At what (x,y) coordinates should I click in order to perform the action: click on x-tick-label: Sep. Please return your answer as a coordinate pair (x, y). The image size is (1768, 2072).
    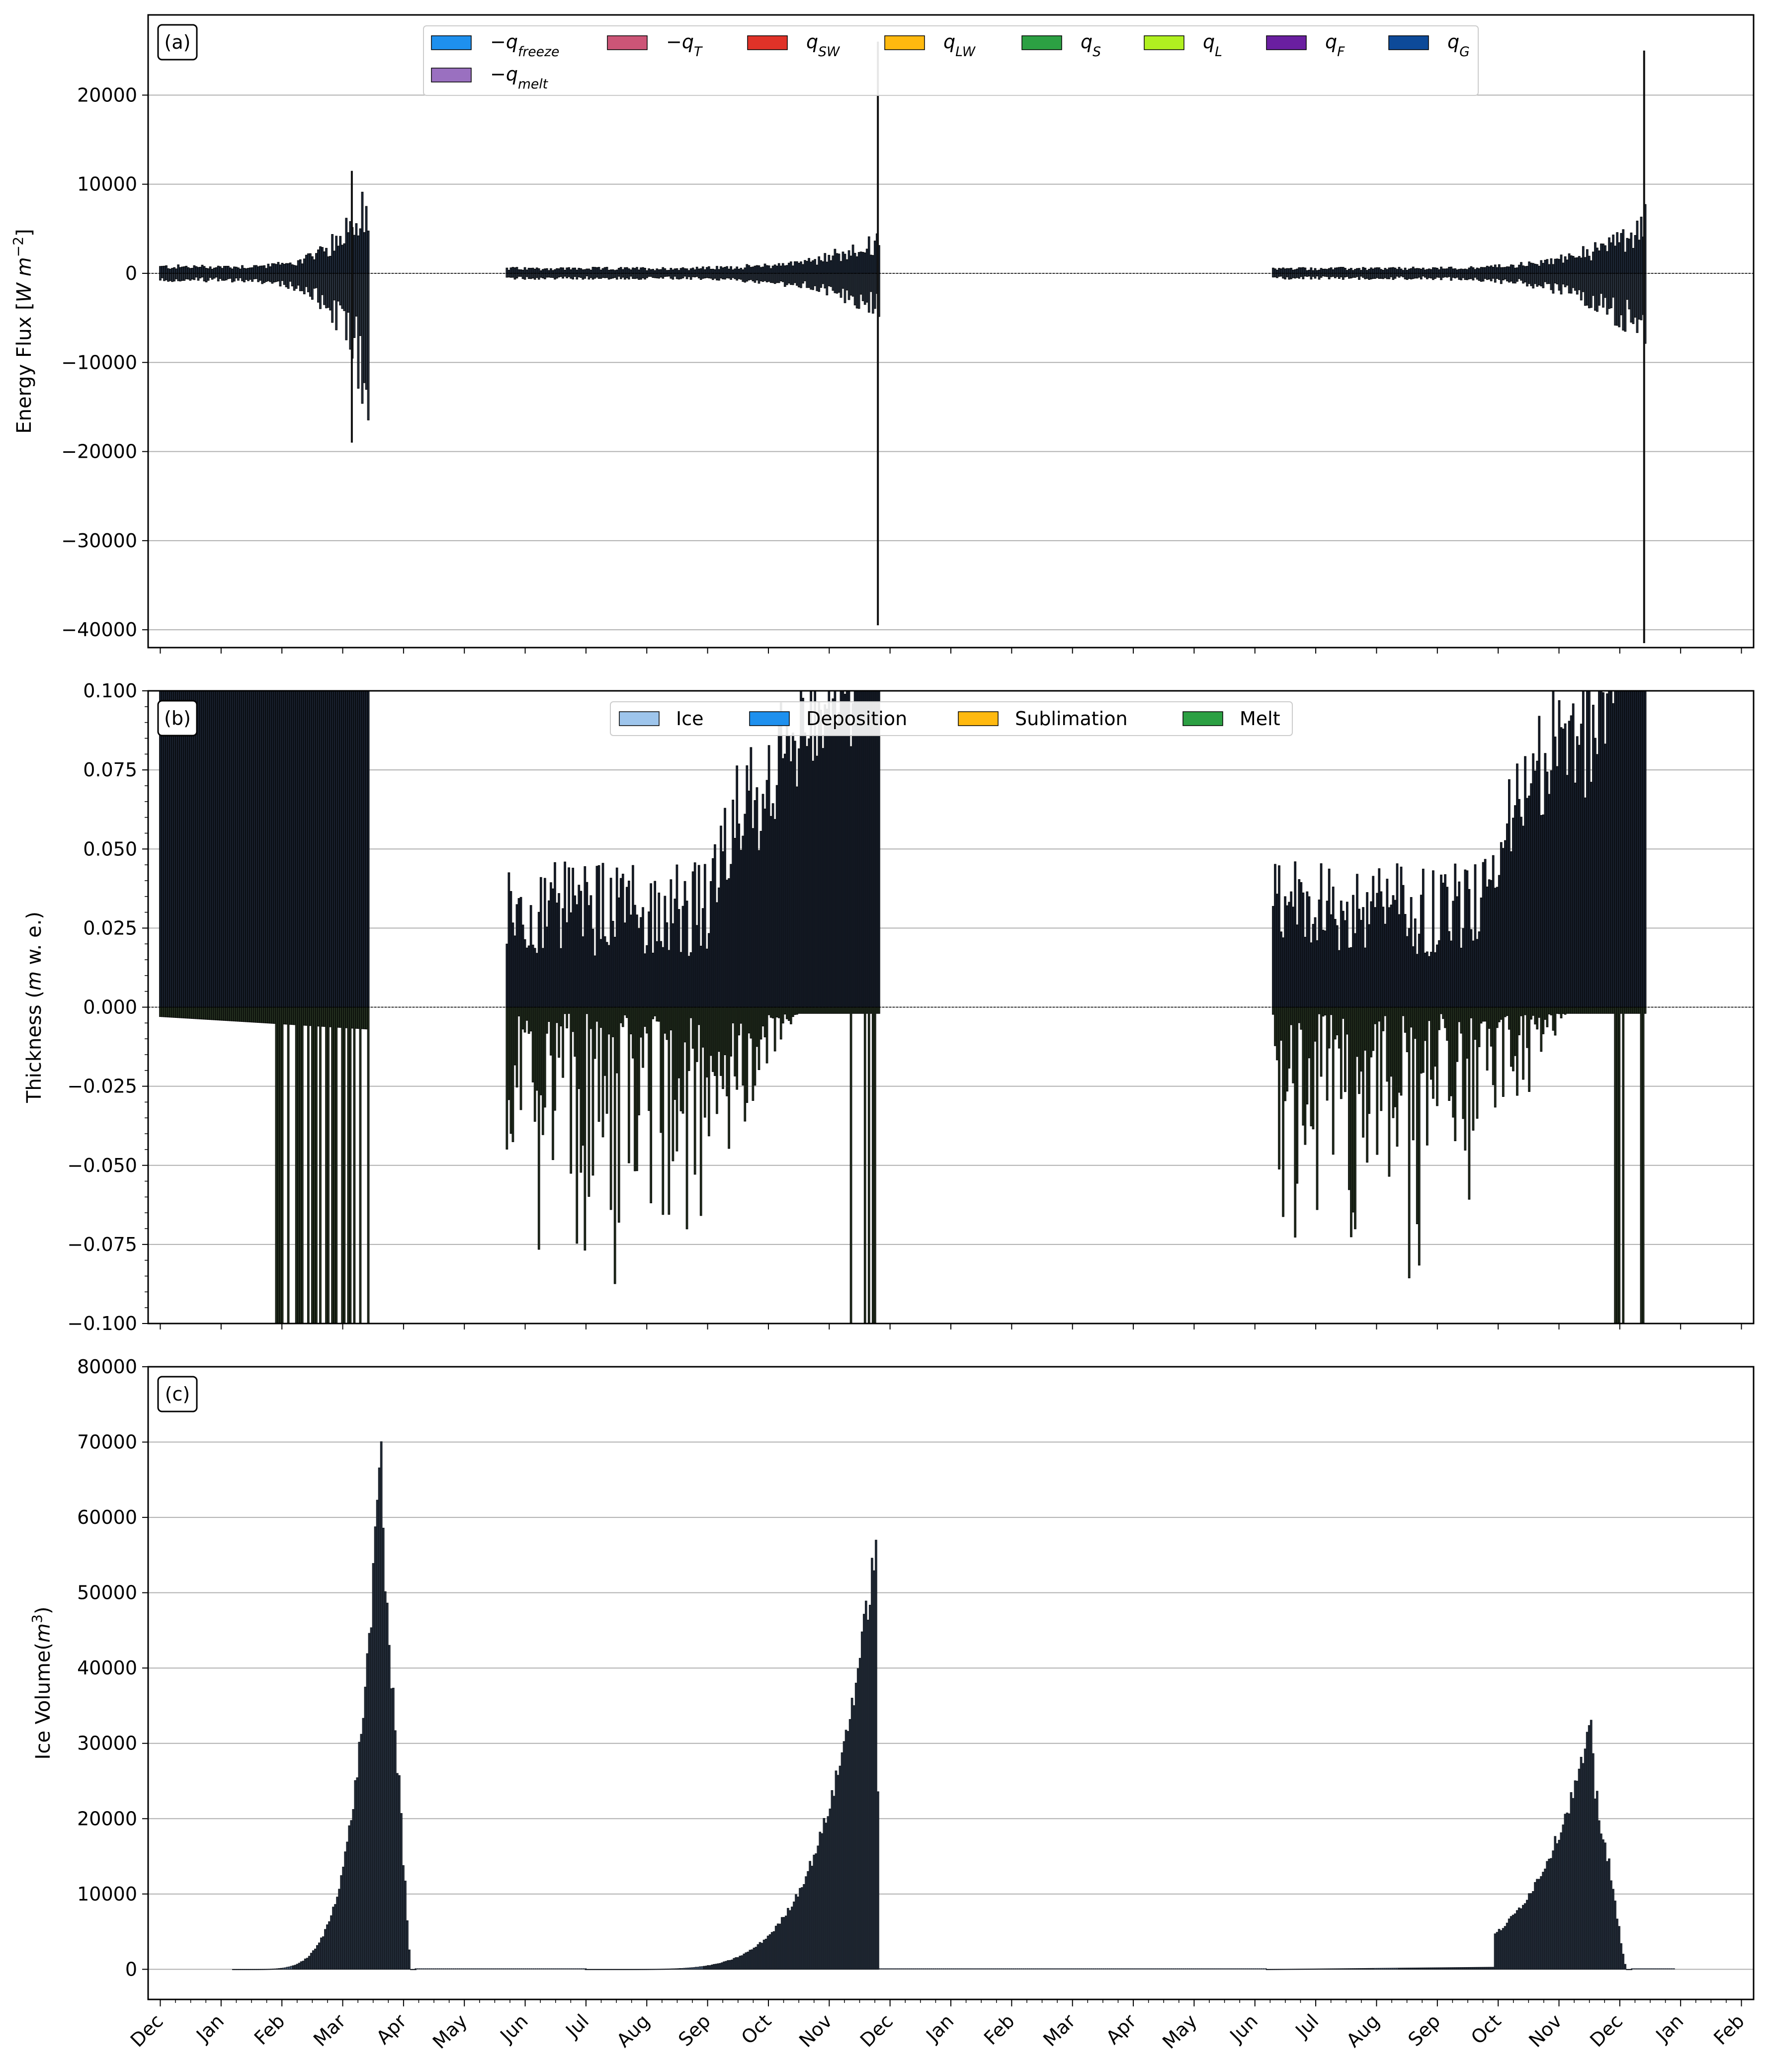
    Looking at the image, I should click on (694, 2030).